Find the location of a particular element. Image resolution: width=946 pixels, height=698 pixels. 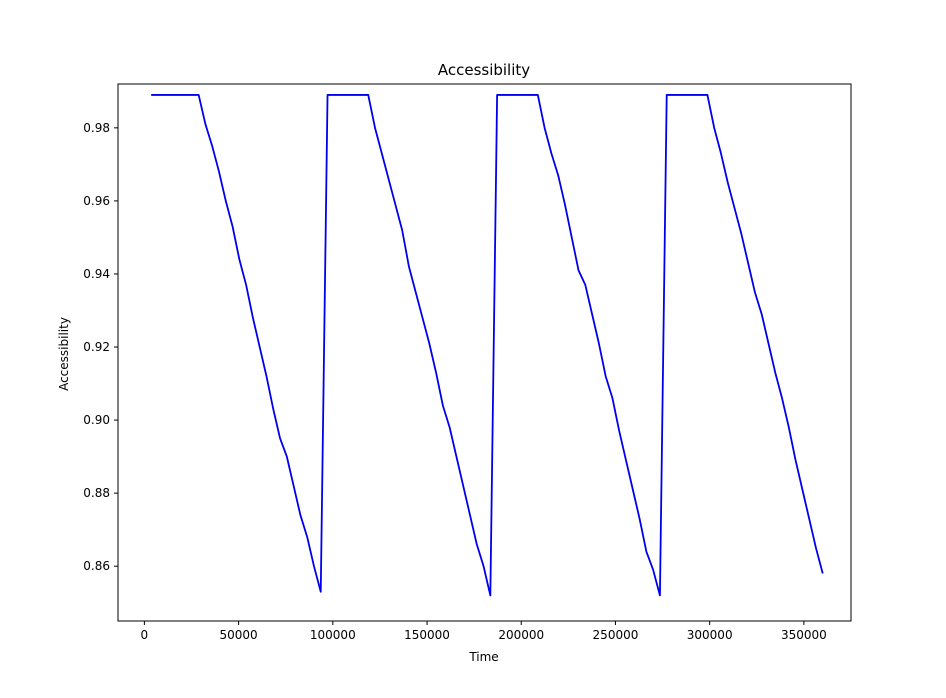

x-tick-label: 200000 is located at coordinates (521, 635).